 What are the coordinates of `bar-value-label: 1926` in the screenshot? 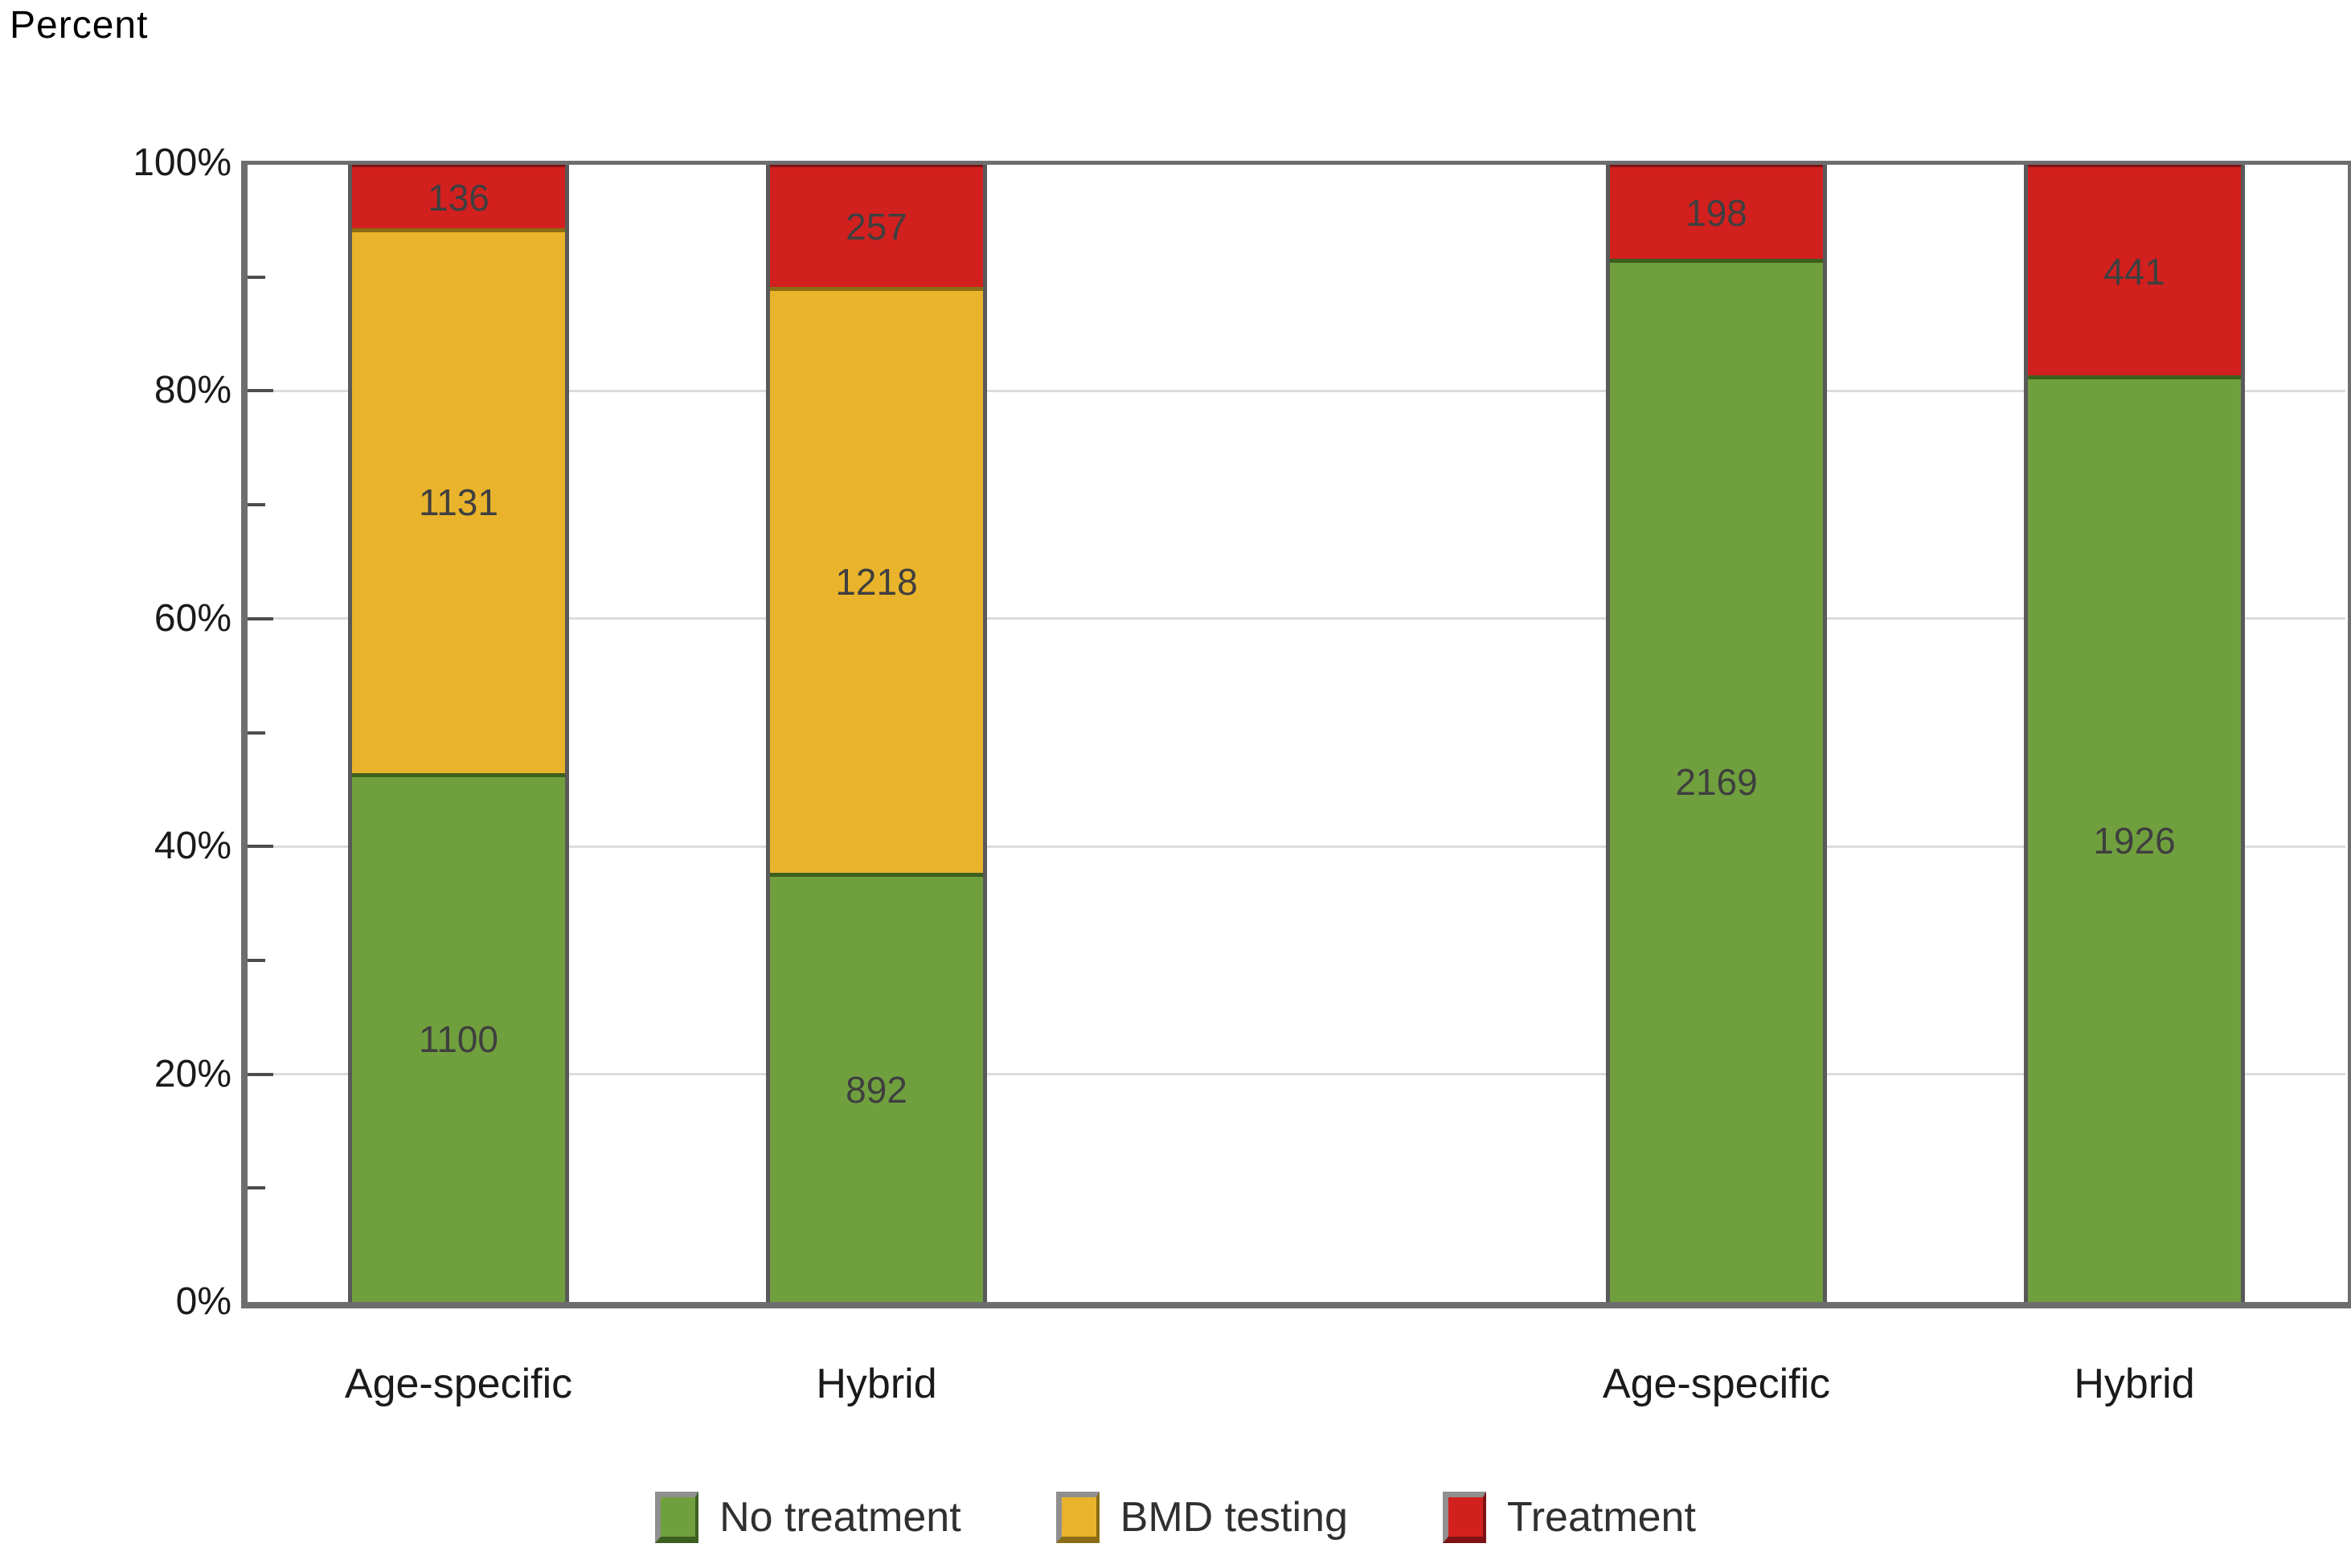 It's located at (2134, 841).